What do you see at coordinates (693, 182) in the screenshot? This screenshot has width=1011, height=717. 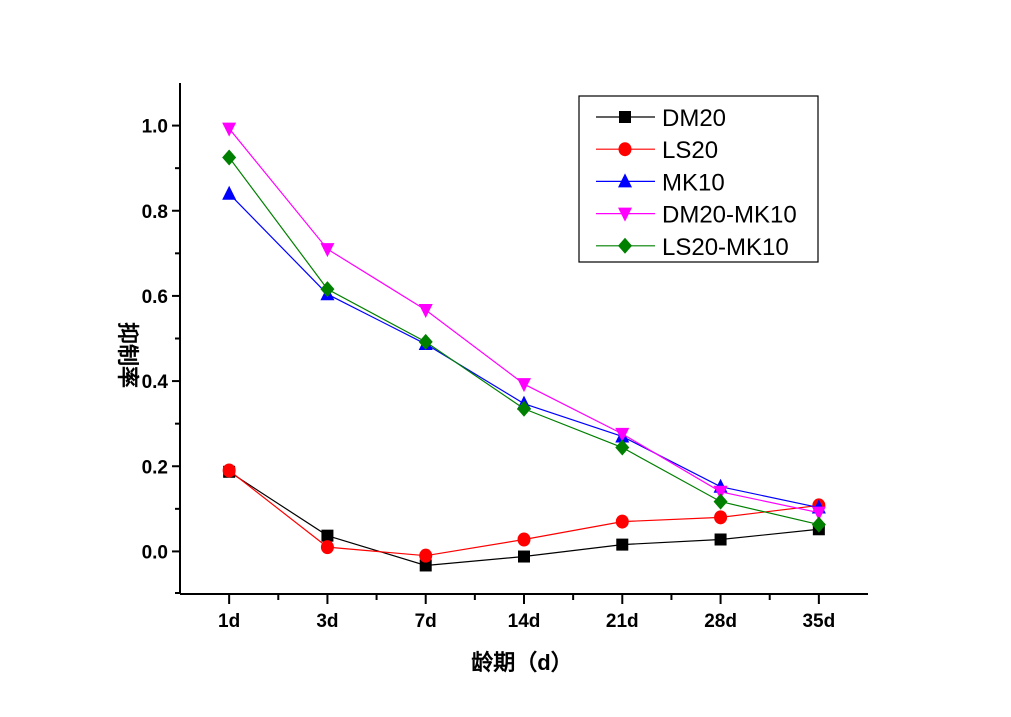 I see `legend-label: MK10` at bounding box center [693, 182].